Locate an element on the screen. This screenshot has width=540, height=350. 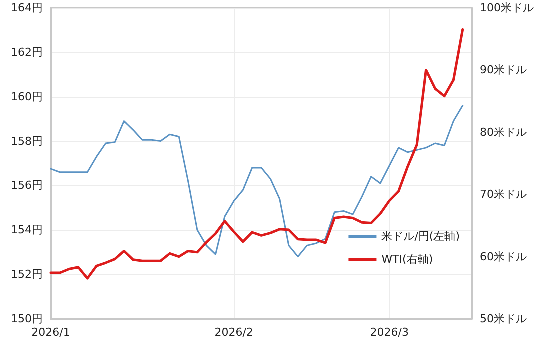
y2-tick-label: 50米ドル is located at coordinates (503, 319).